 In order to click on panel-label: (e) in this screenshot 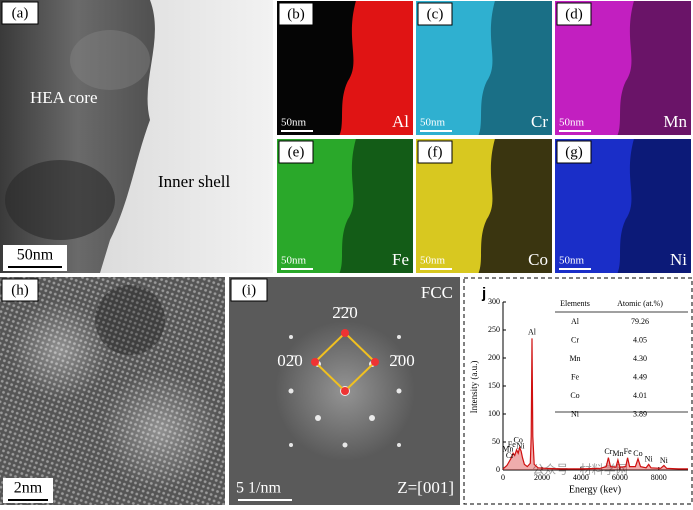, I will do `click(296, 152)`.